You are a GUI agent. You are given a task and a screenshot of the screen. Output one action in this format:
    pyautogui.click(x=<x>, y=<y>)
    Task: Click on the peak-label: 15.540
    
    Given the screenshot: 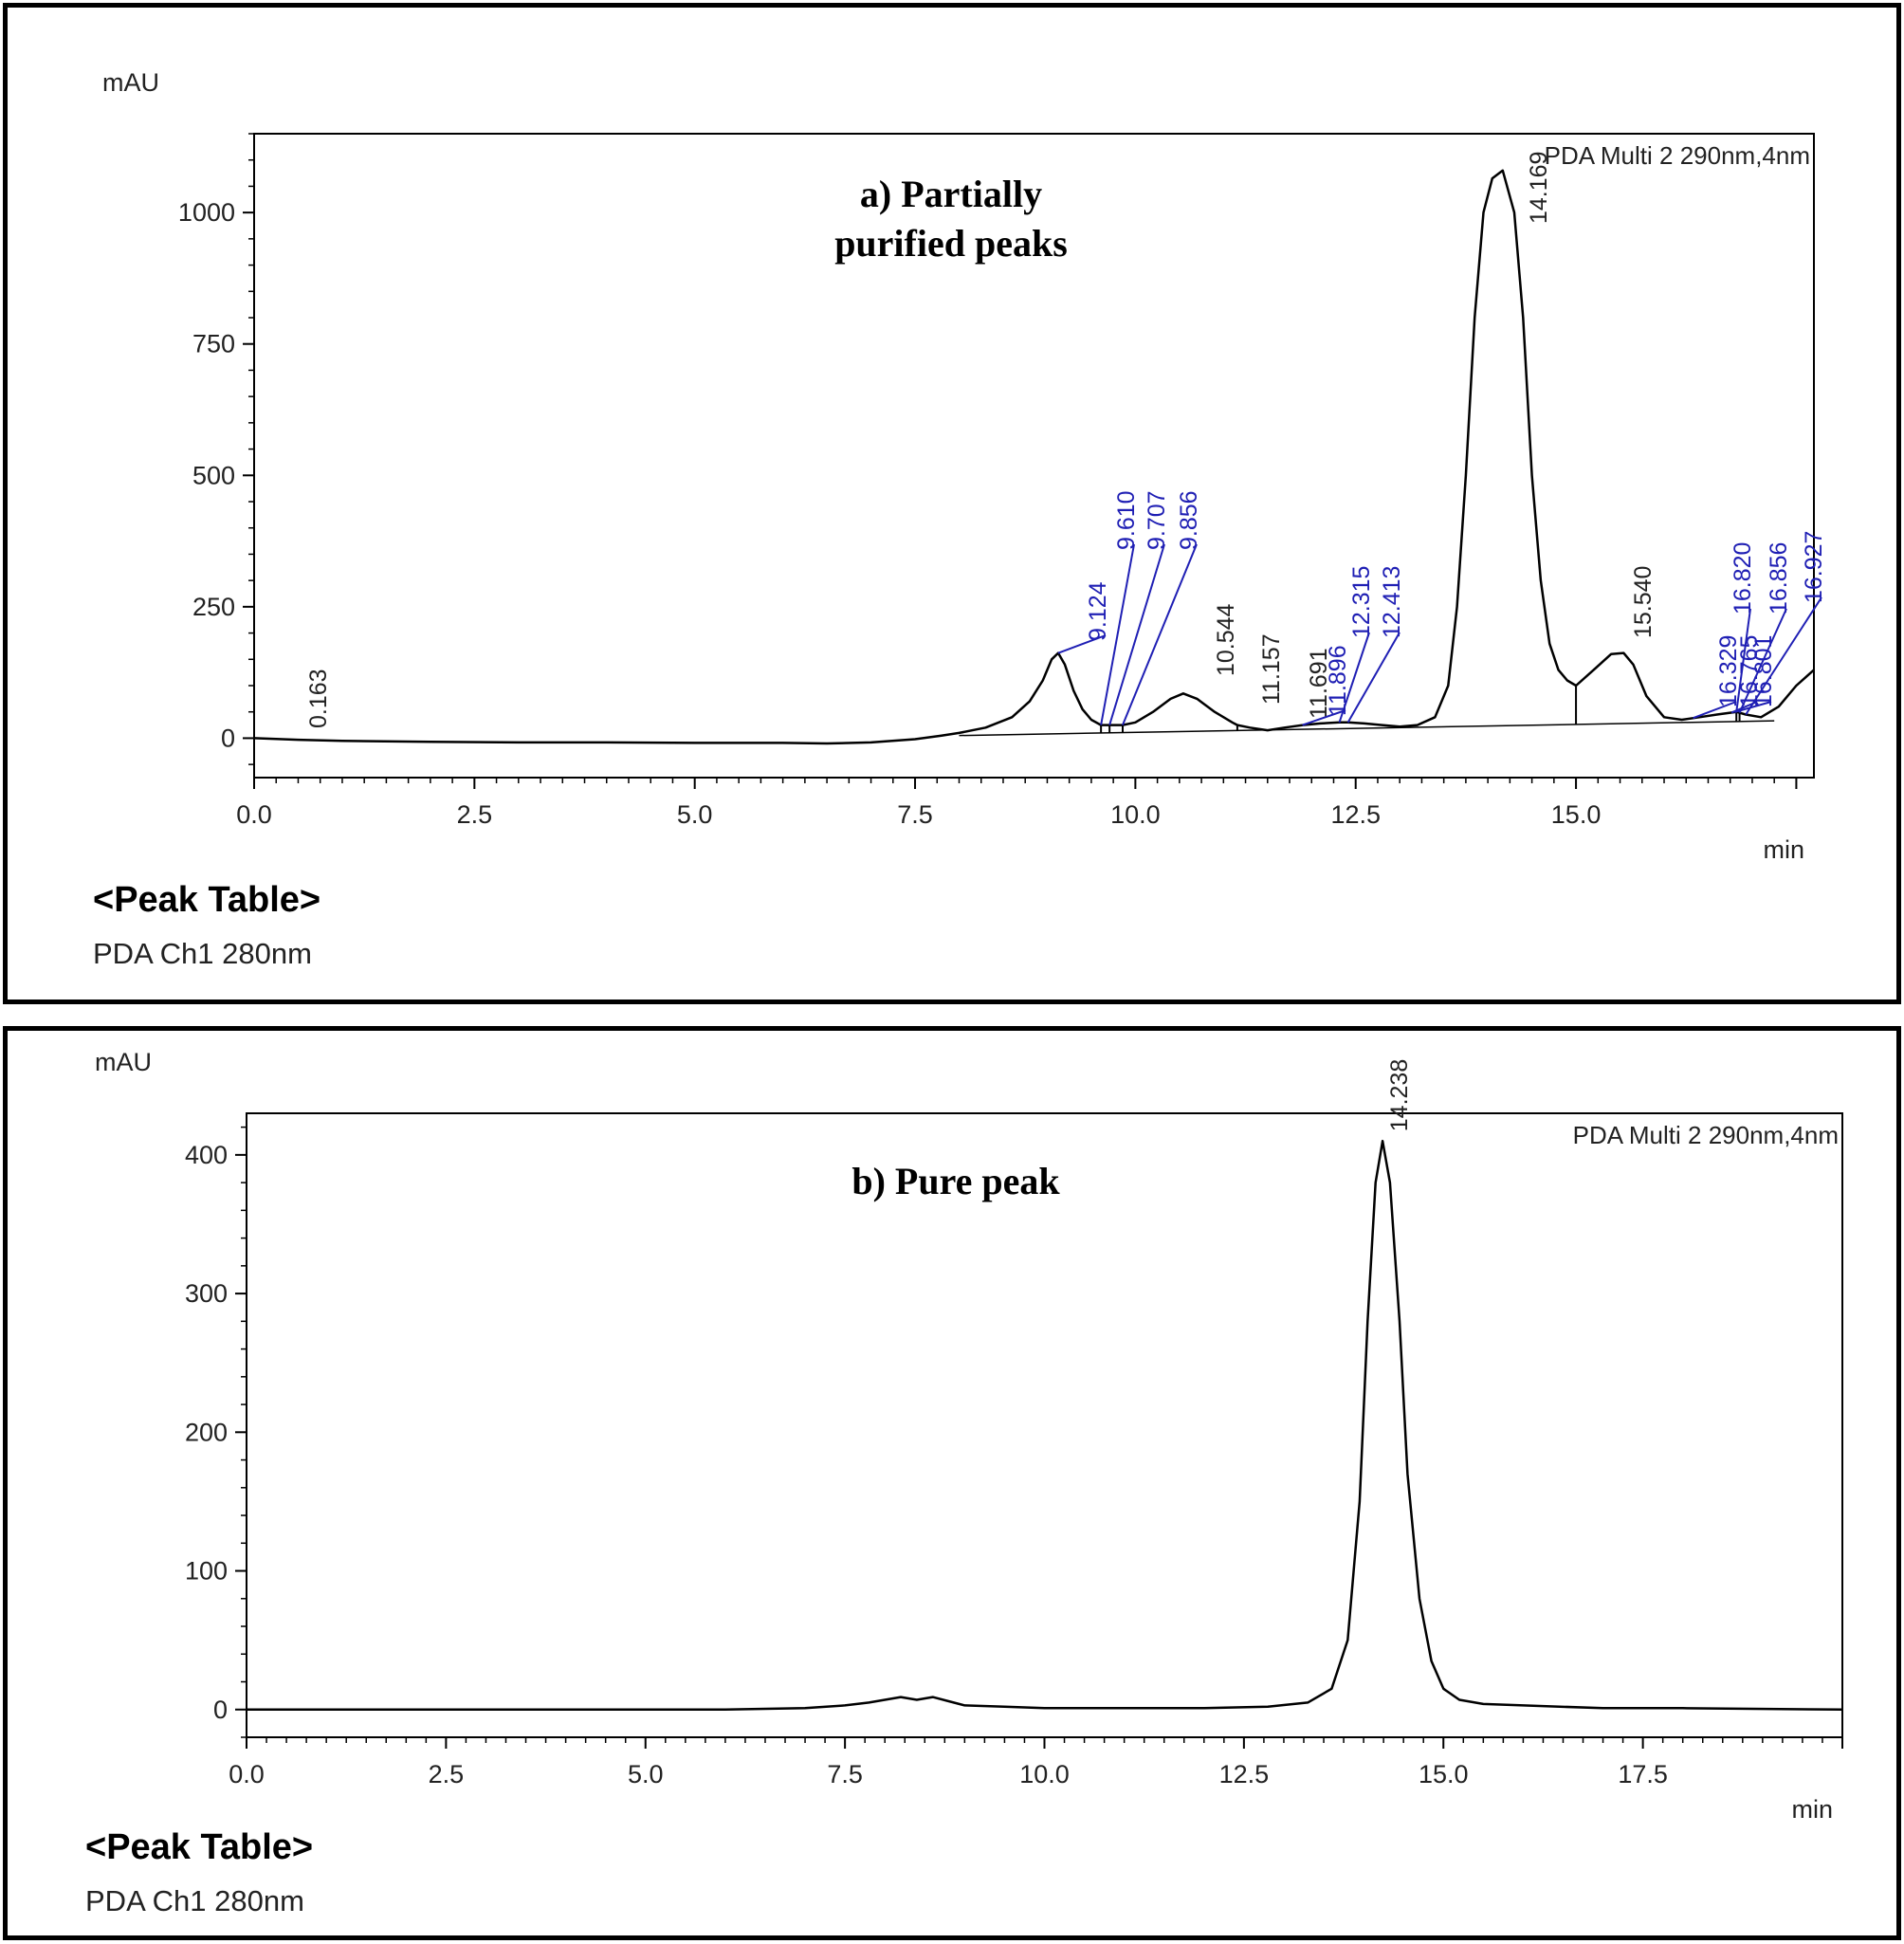 What is the action you would take?
    pyautogui.click(x=1643, y=602)
    